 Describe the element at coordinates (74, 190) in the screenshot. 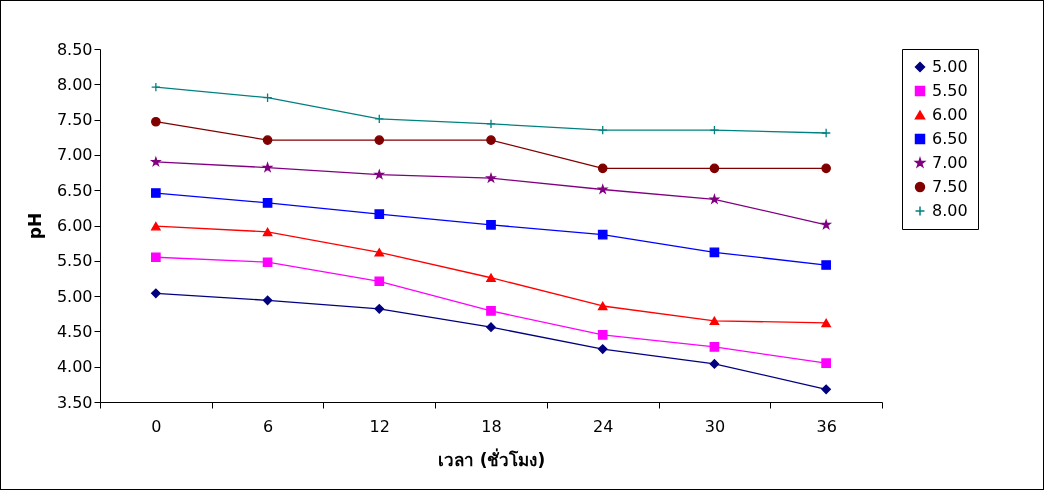

I see `y-tick-label: 6.50` at that location.